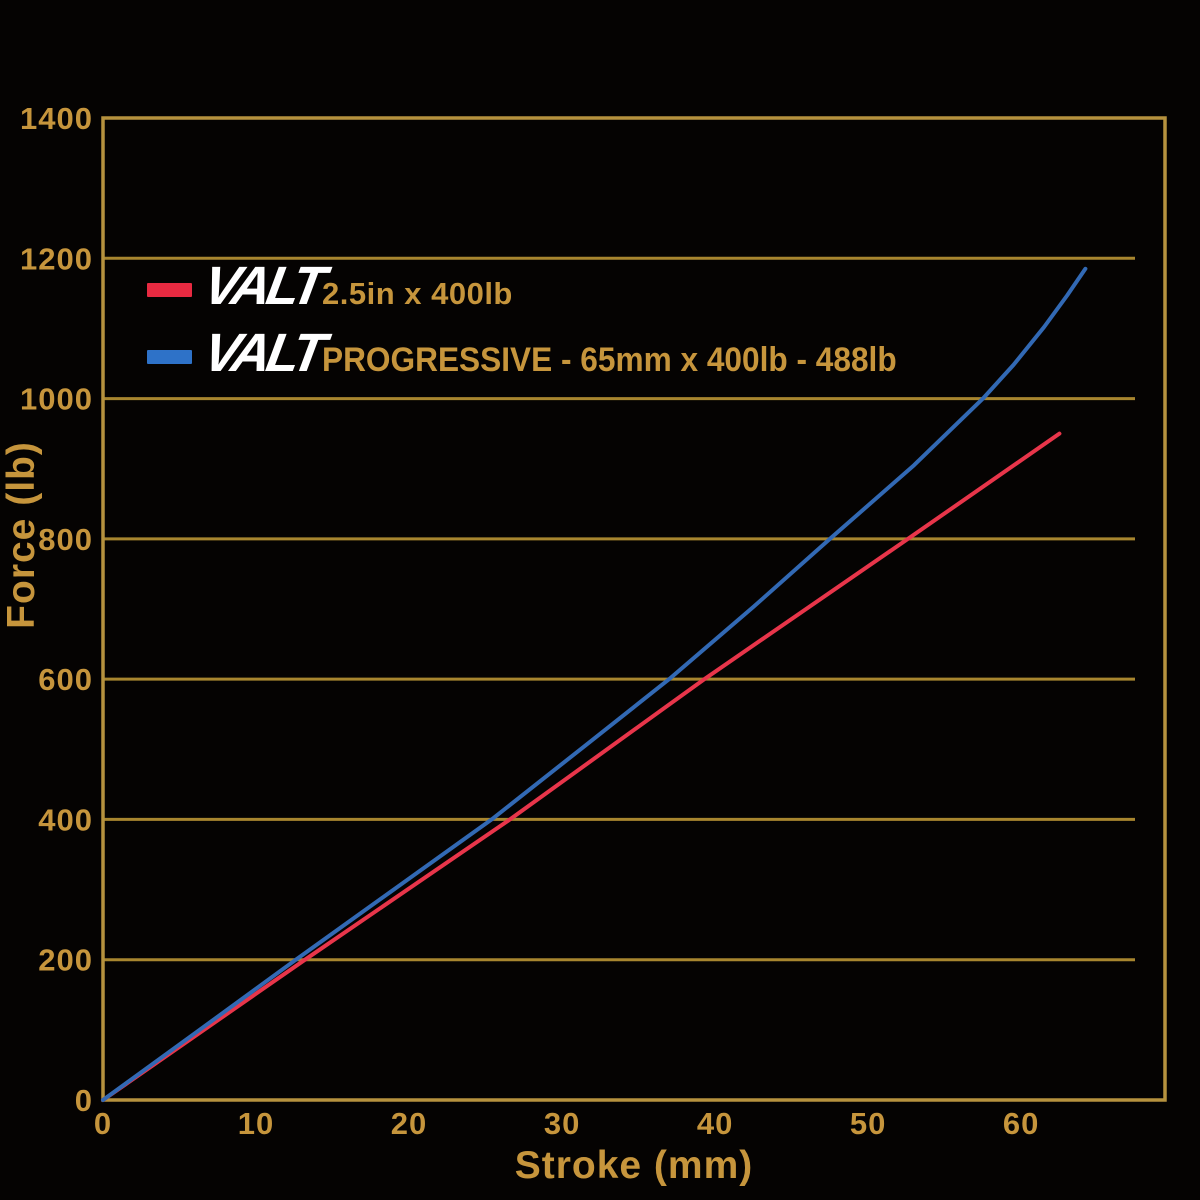  What do you see at coordinates (84, 1100) in the screenshot?
I see `y-tick-label-0: 0` at bounding box center [84, 1100].